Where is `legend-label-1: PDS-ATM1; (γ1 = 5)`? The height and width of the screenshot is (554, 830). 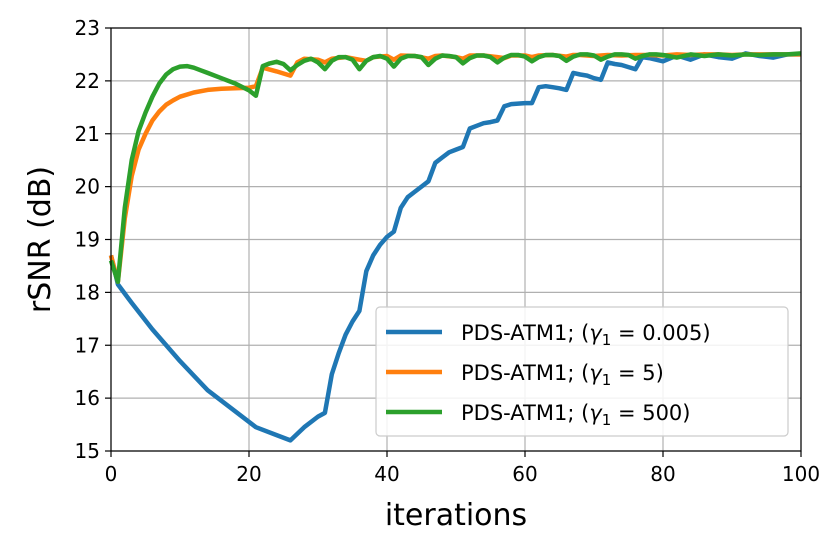 legend-label-1: PDS-ATM1; (γ1 = 5) is located at coordinates (562, 375).